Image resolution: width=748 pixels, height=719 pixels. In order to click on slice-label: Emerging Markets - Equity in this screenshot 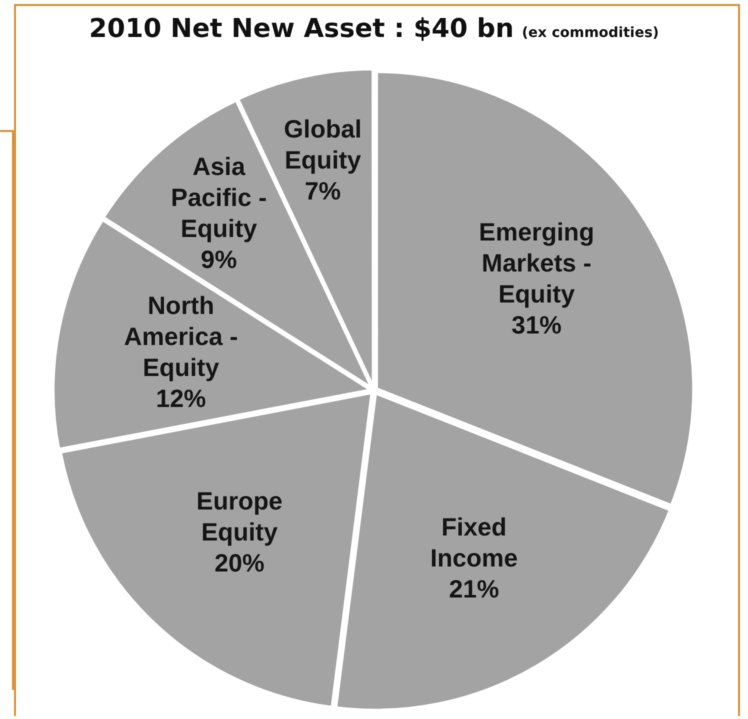, I will do `click(536, 263)`.